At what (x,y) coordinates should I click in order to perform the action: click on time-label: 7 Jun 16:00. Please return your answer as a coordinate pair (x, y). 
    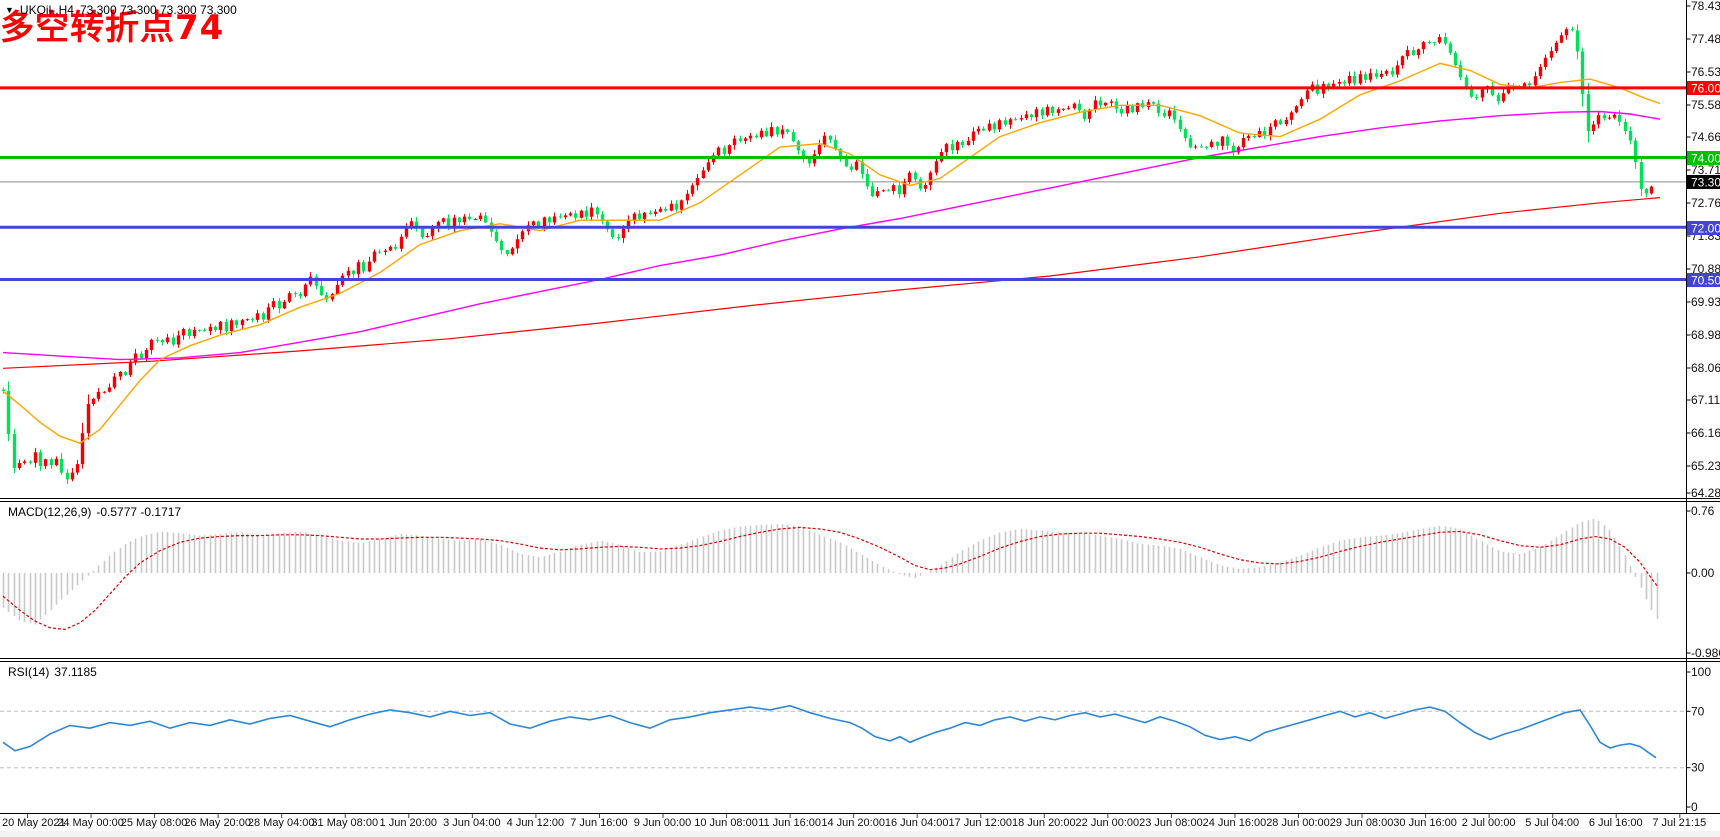
    Looking at the image, I should click on (599, 823).